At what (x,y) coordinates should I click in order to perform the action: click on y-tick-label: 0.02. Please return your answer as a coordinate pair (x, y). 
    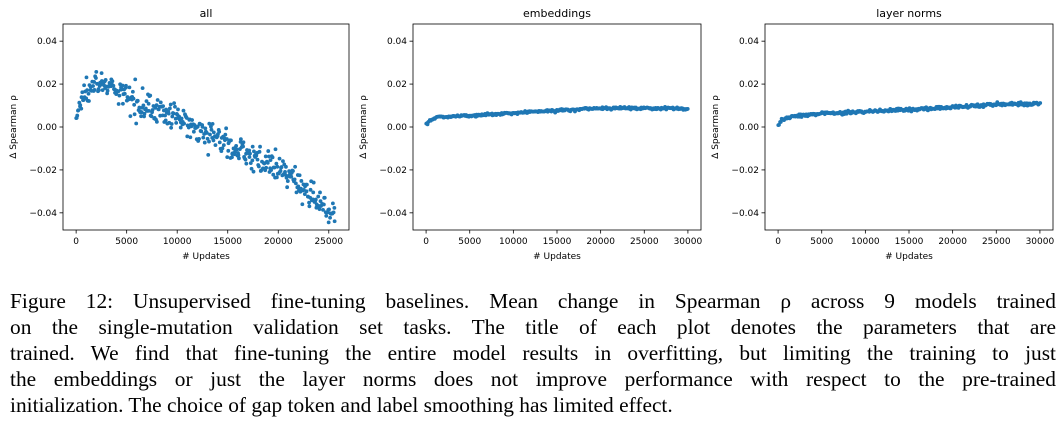
    Looking at the image, I should click on (47, 85).